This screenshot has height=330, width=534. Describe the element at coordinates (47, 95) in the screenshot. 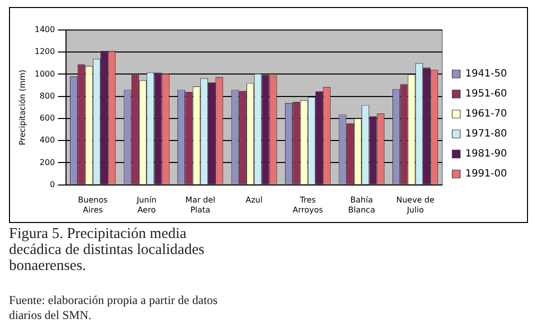

I see `y-tick-label: 800` at that location.